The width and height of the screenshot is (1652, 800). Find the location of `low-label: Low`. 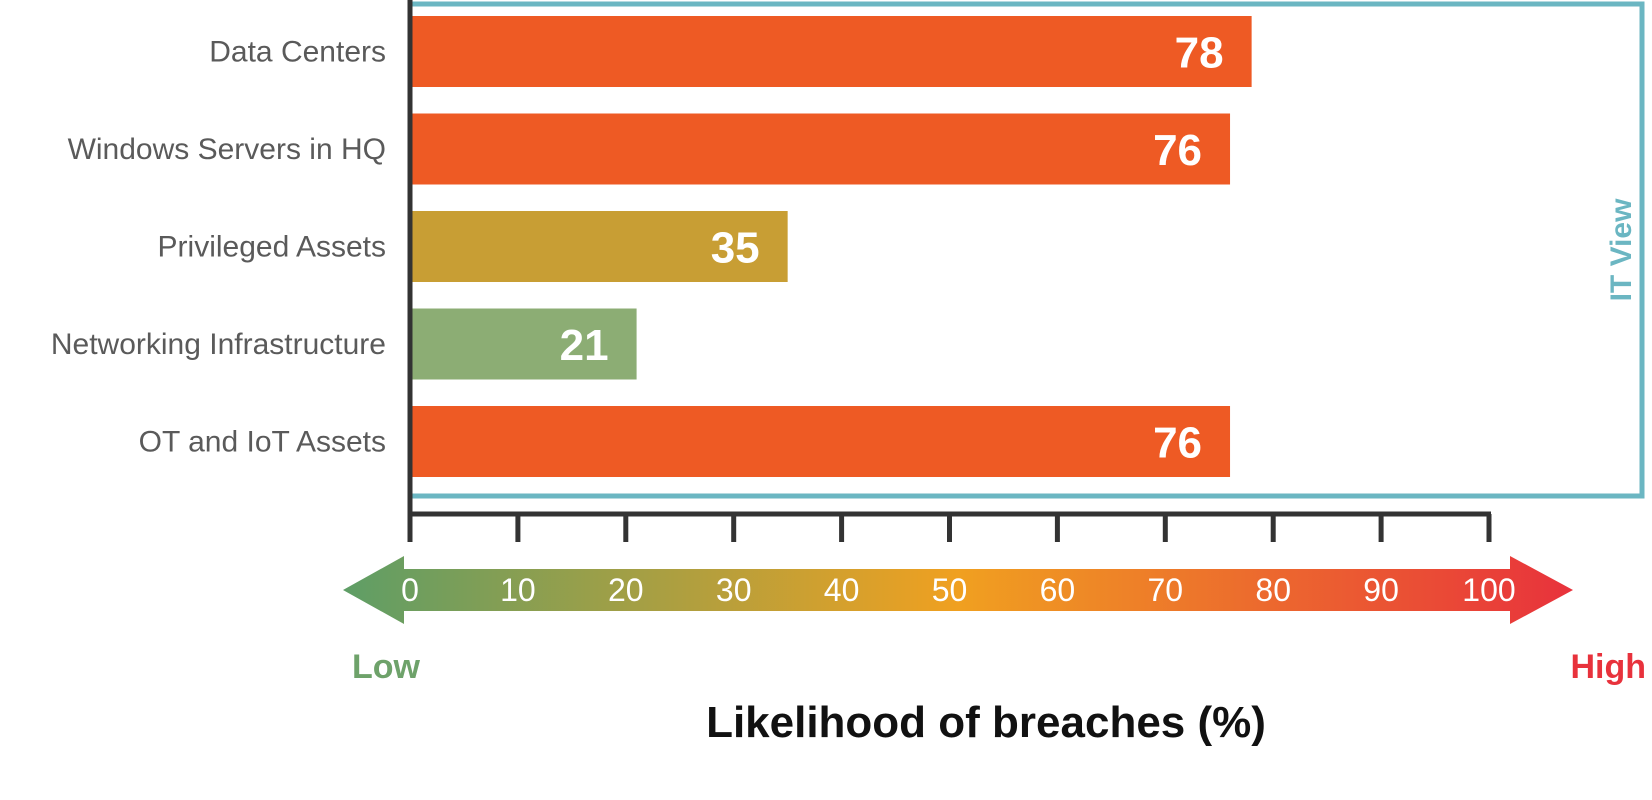

low-label: Low is located at coordinates (386, 667).